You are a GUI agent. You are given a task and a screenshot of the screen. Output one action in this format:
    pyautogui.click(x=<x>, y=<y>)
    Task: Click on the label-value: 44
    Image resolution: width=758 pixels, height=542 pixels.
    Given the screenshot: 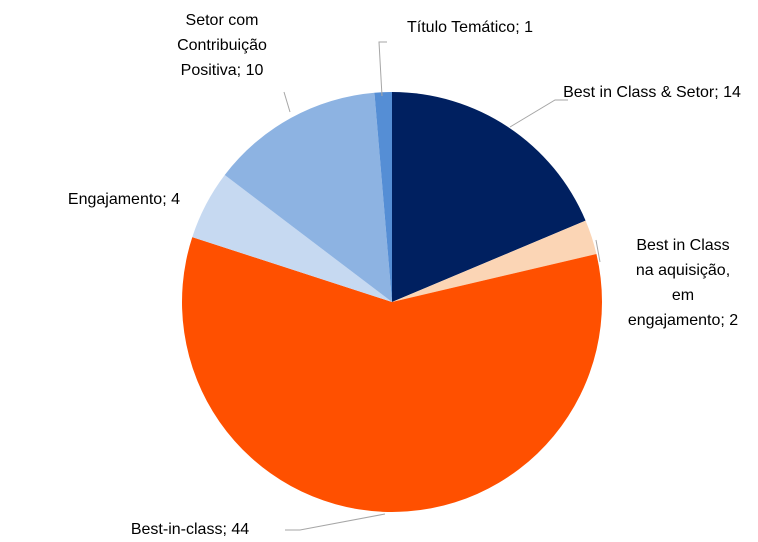 What is the action you would take?
    pyautogui.click(x=240, y=529)
    